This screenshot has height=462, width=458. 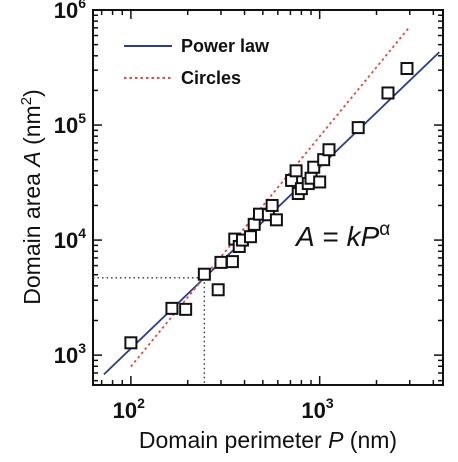 What do you see at coordinates (32, 93) in the screenshot?
I see `y-axis-label-close: )` at bounding box center [32, 93].